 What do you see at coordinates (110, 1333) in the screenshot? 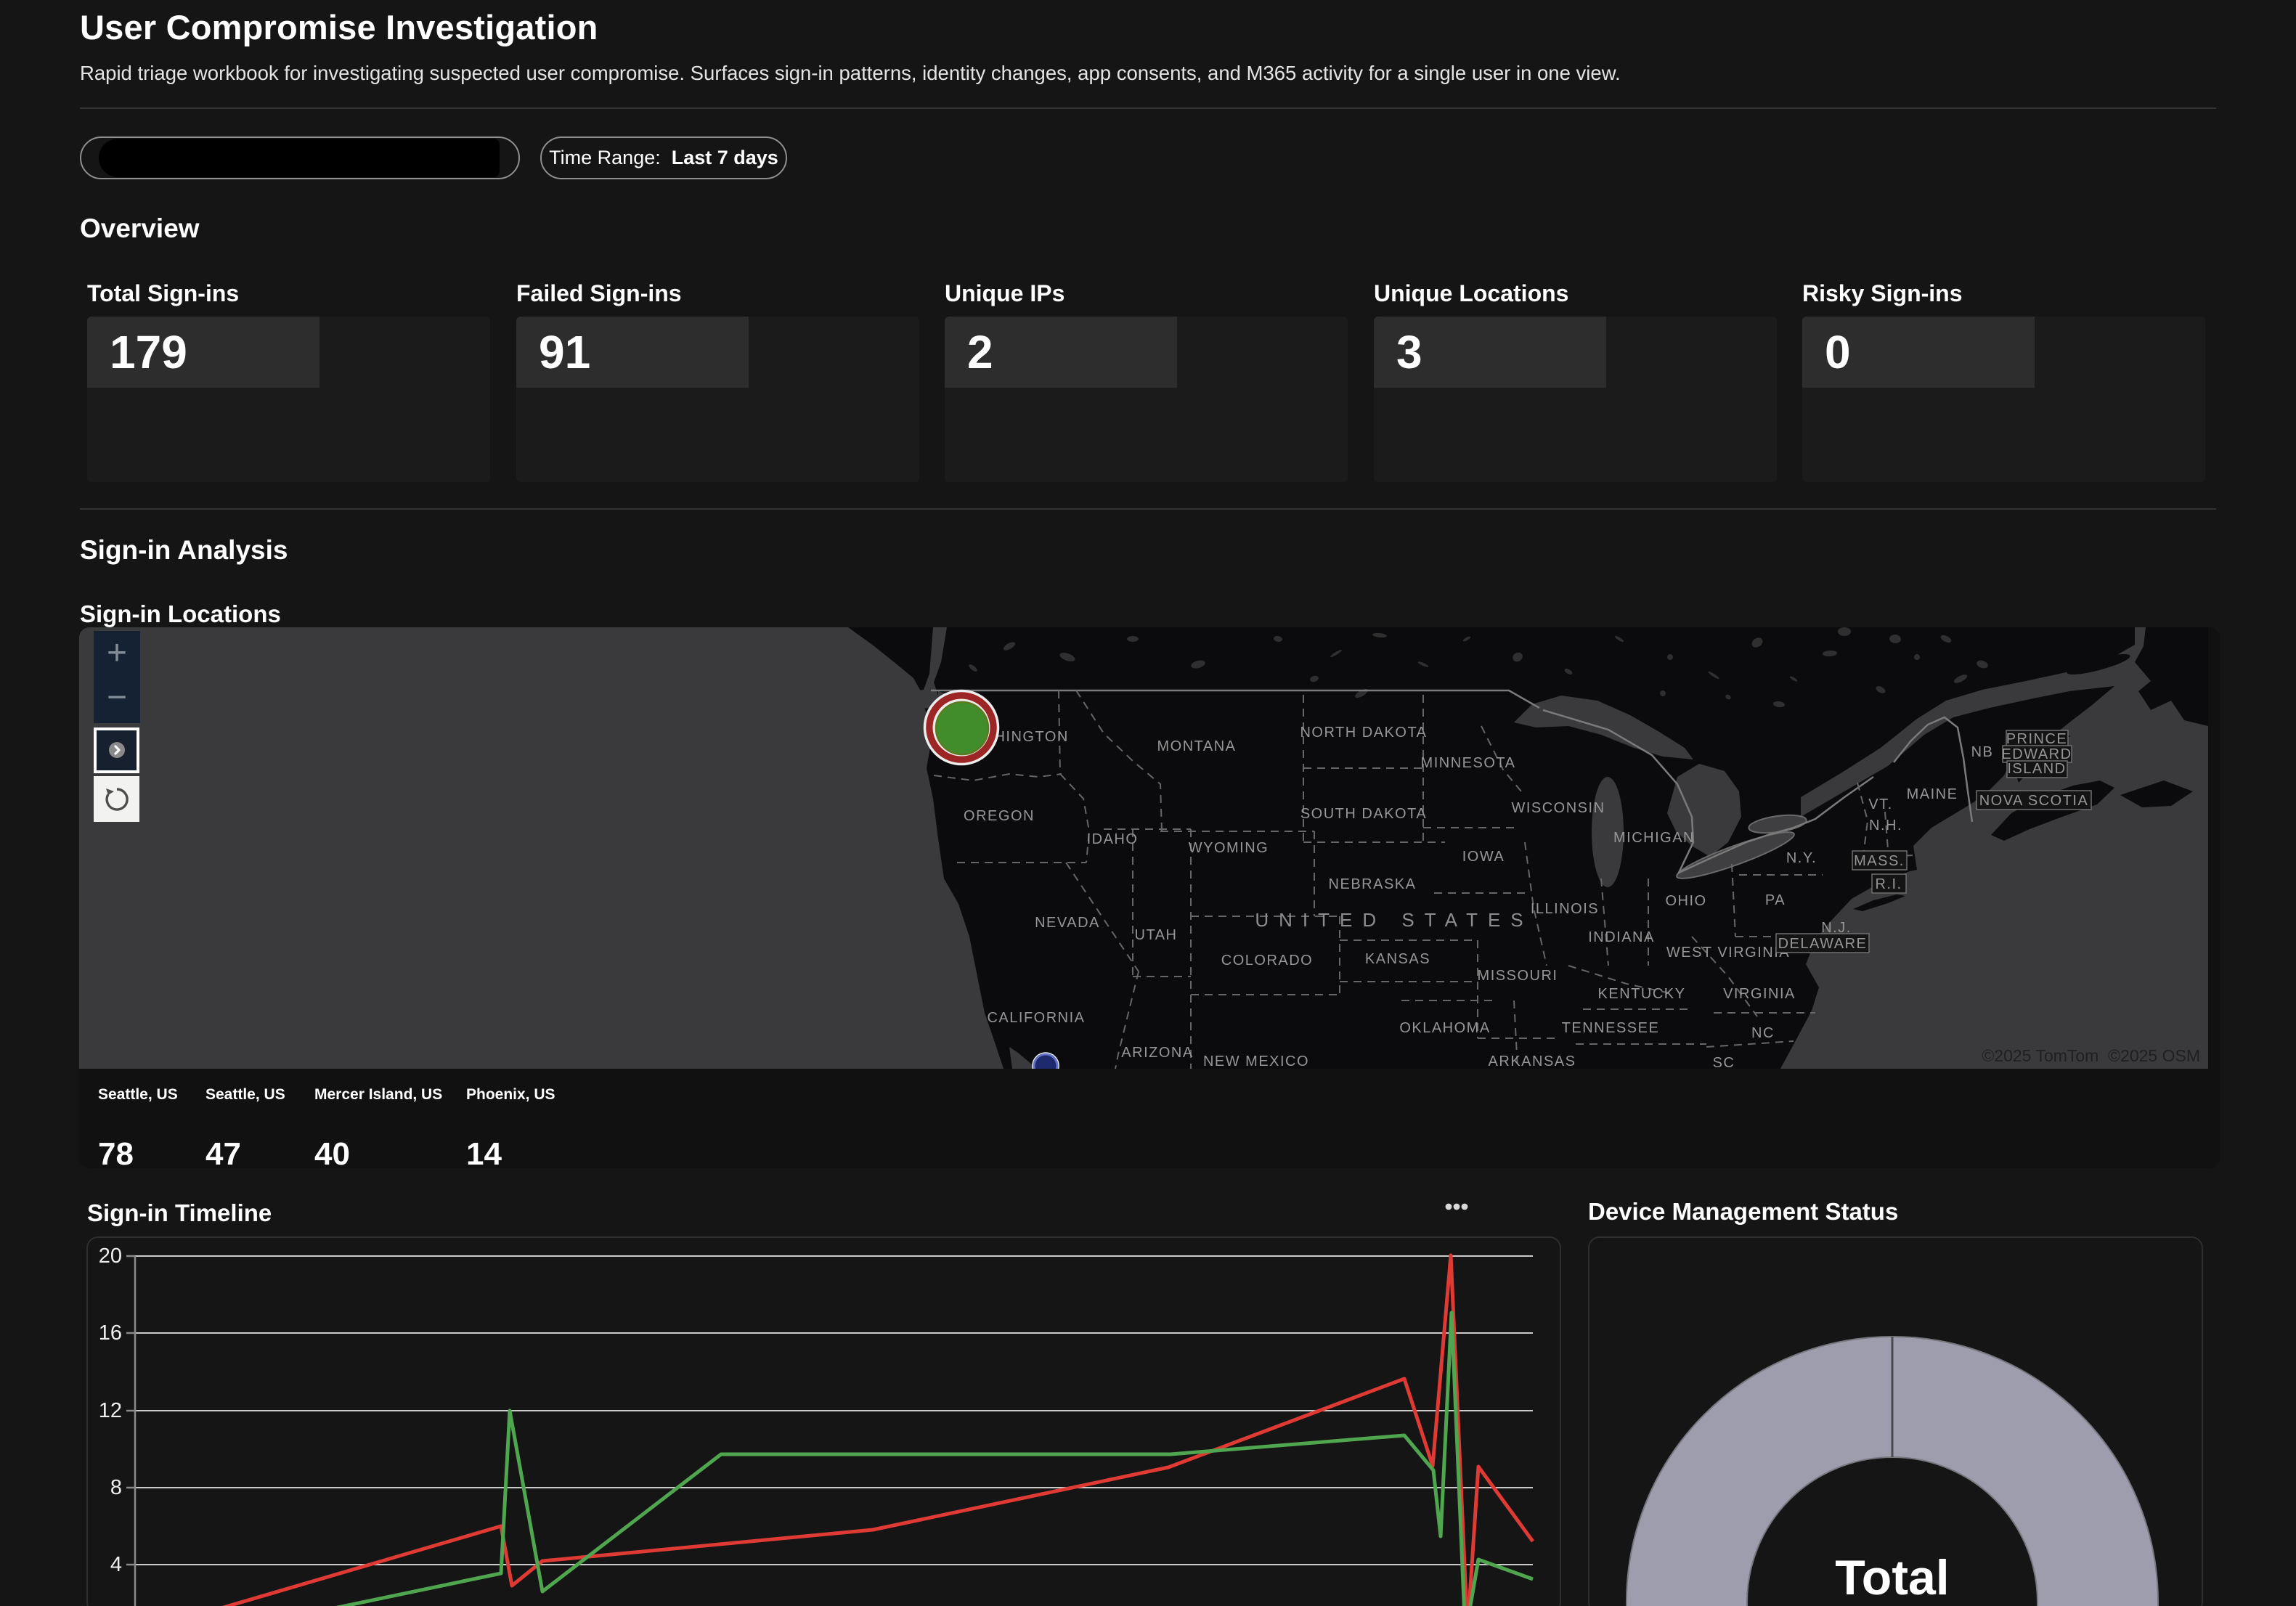
I see `svg-text: 16` at bounding box center [110, 1333].